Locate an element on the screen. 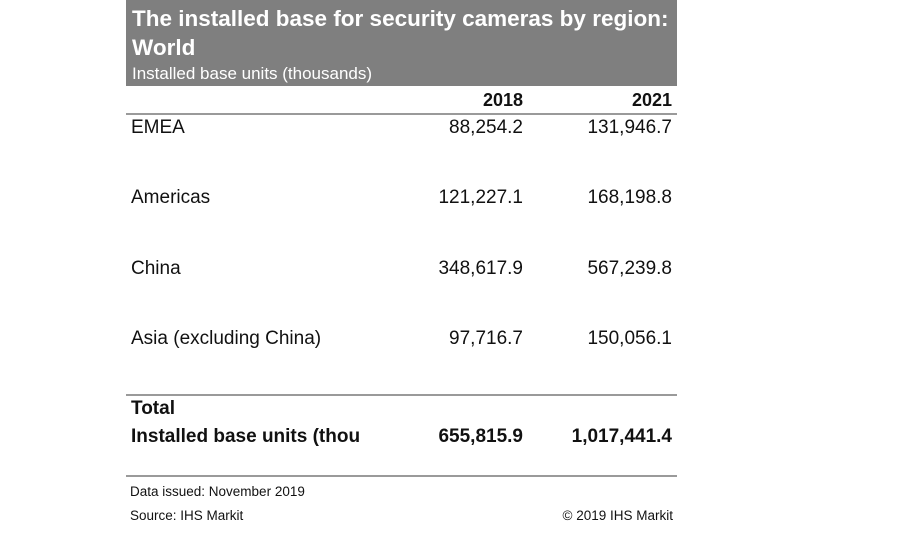  table-row: Americas 121,227.1 168,198.8 is located at coordinates (401, 199).